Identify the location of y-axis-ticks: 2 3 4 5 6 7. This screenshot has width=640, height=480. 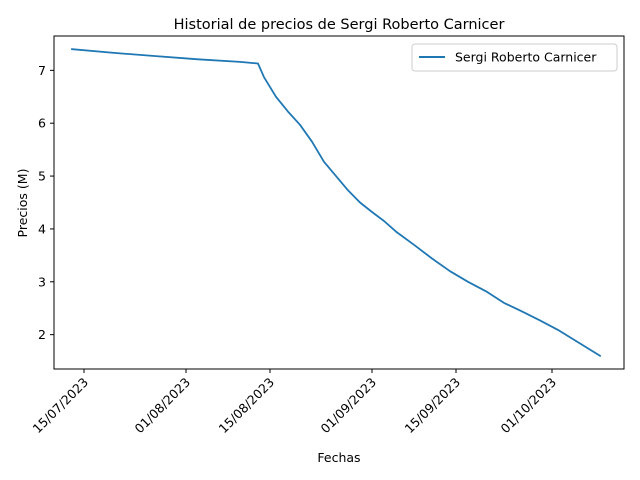
(46, 202).